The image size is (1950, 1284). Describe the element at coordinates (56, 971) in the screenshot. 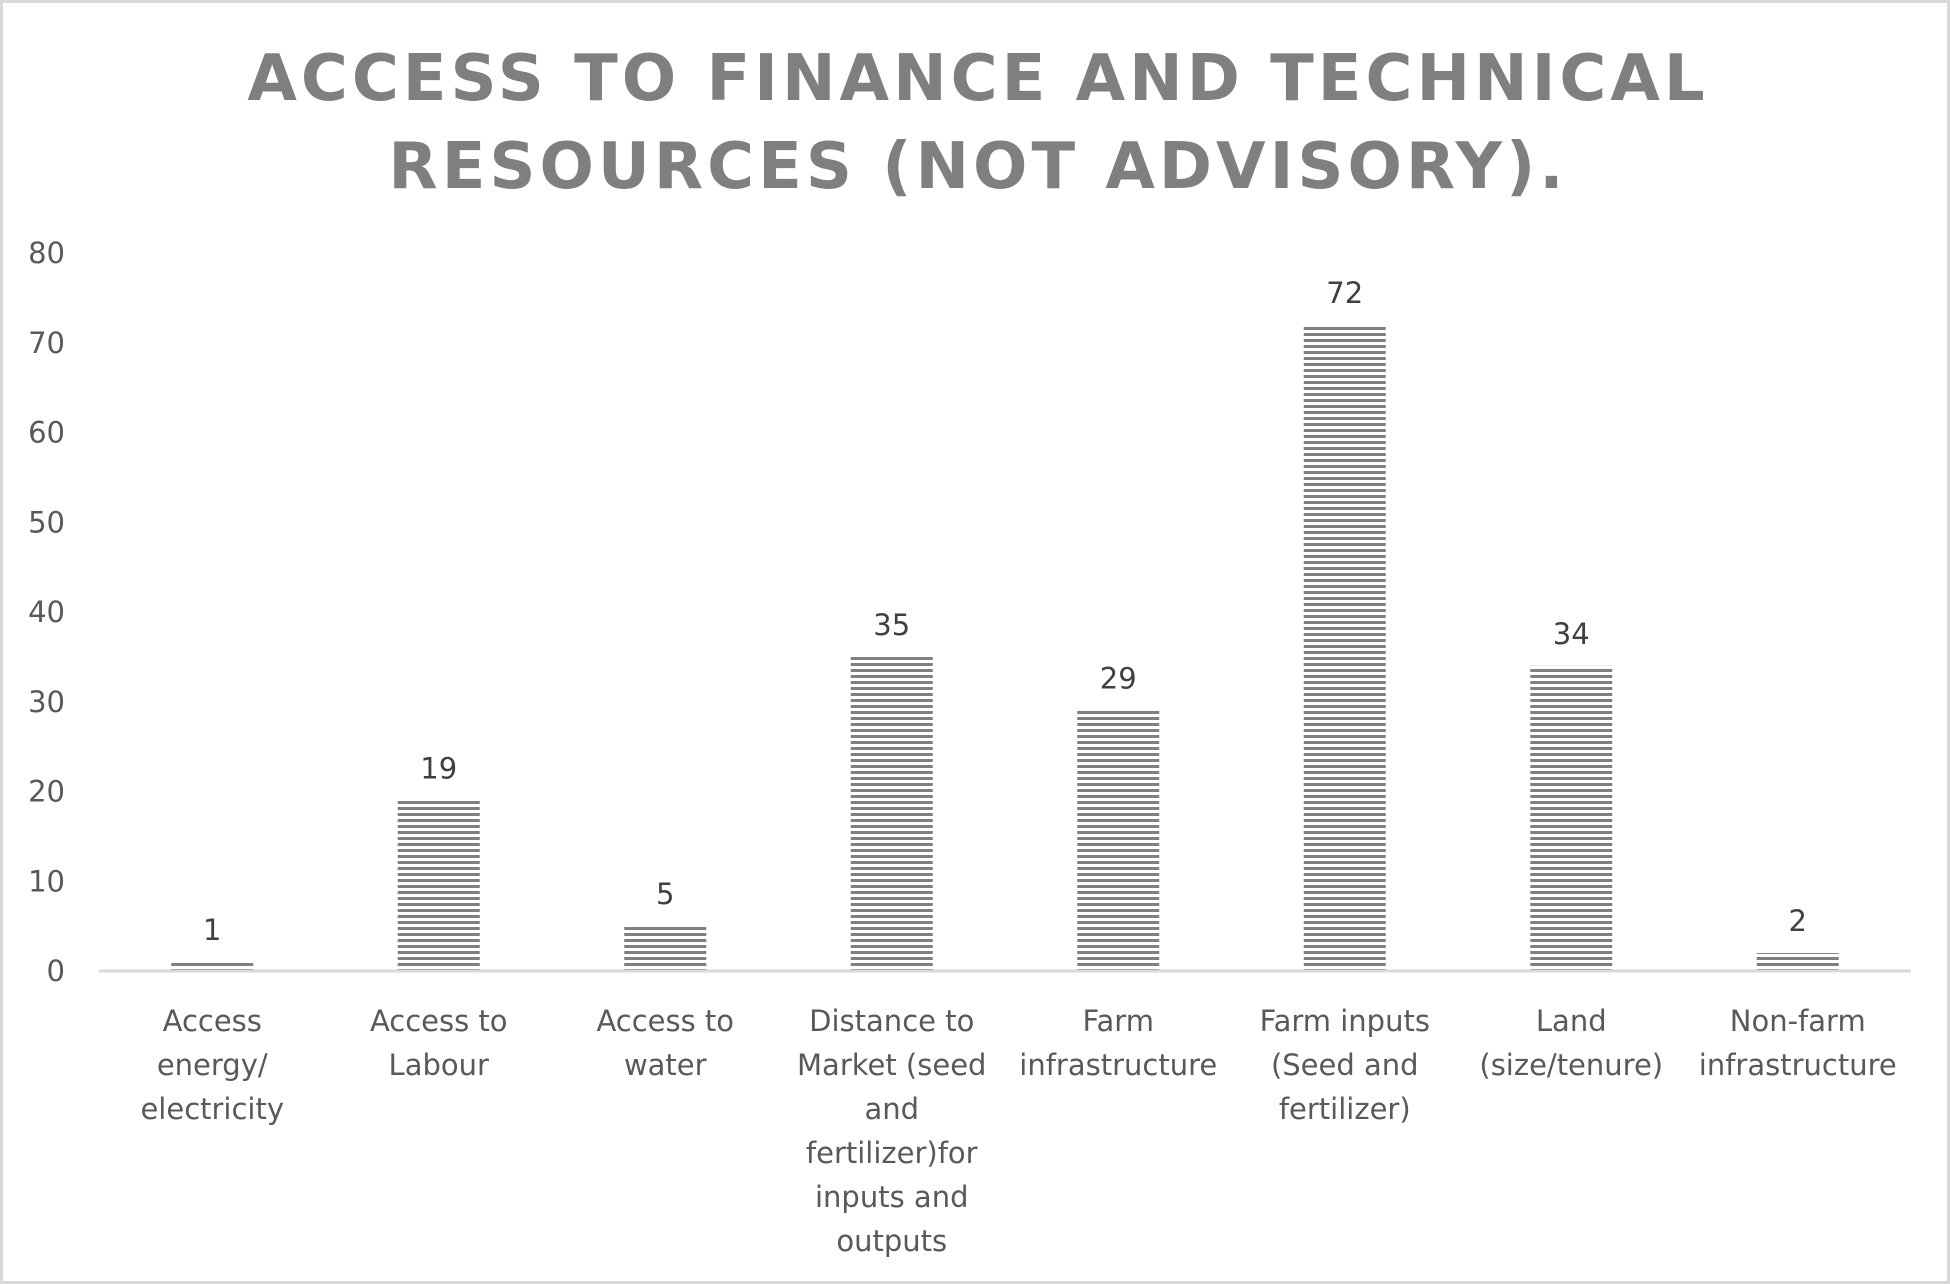

I see `y-tick-label: 0` at that location.